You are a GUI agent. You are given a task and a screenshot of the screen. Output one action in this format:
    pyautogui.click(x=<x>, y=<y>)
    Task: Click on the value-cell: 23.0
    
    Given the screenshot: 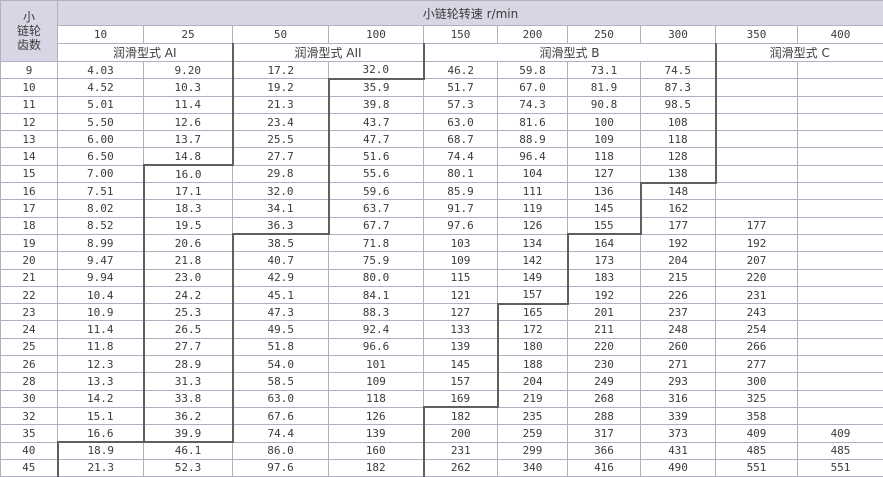 What is the action you would take?
    pyautogui.click(x=188, y=277)
    